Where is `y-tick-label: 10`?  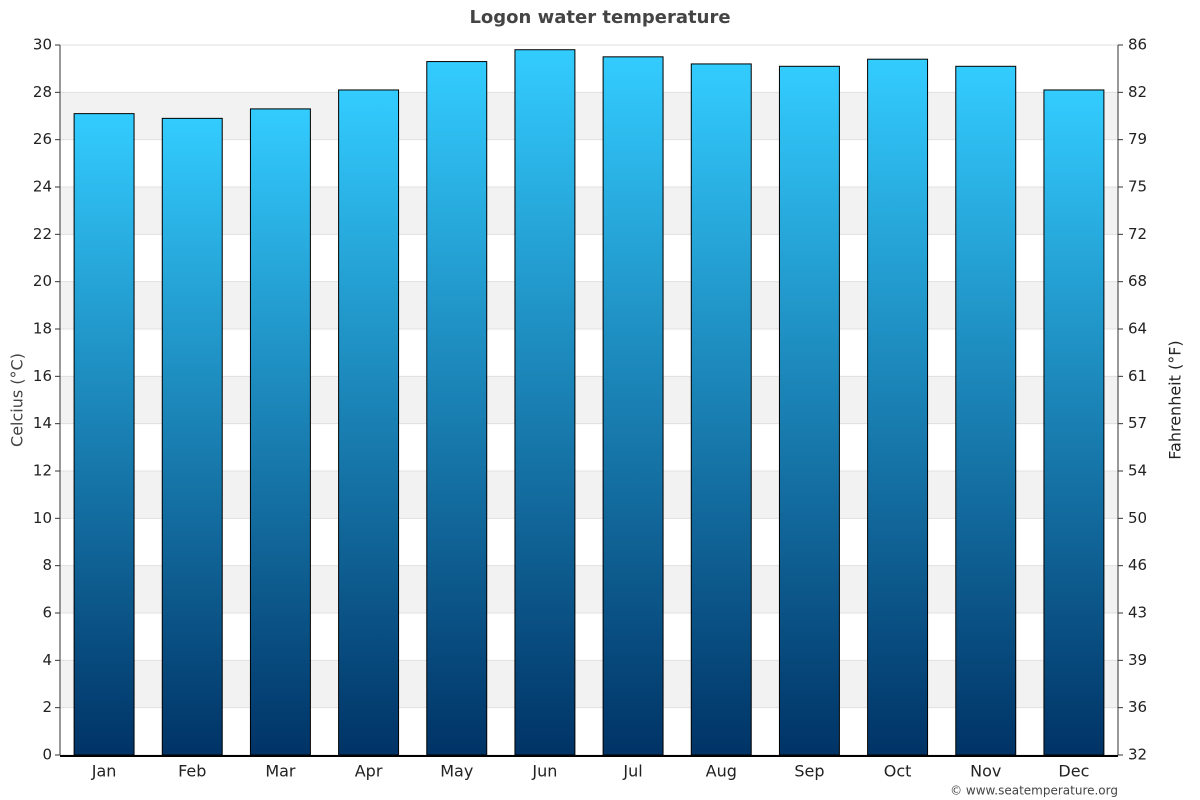 y-tick-label: 10 is located at coordinates (42, 518).